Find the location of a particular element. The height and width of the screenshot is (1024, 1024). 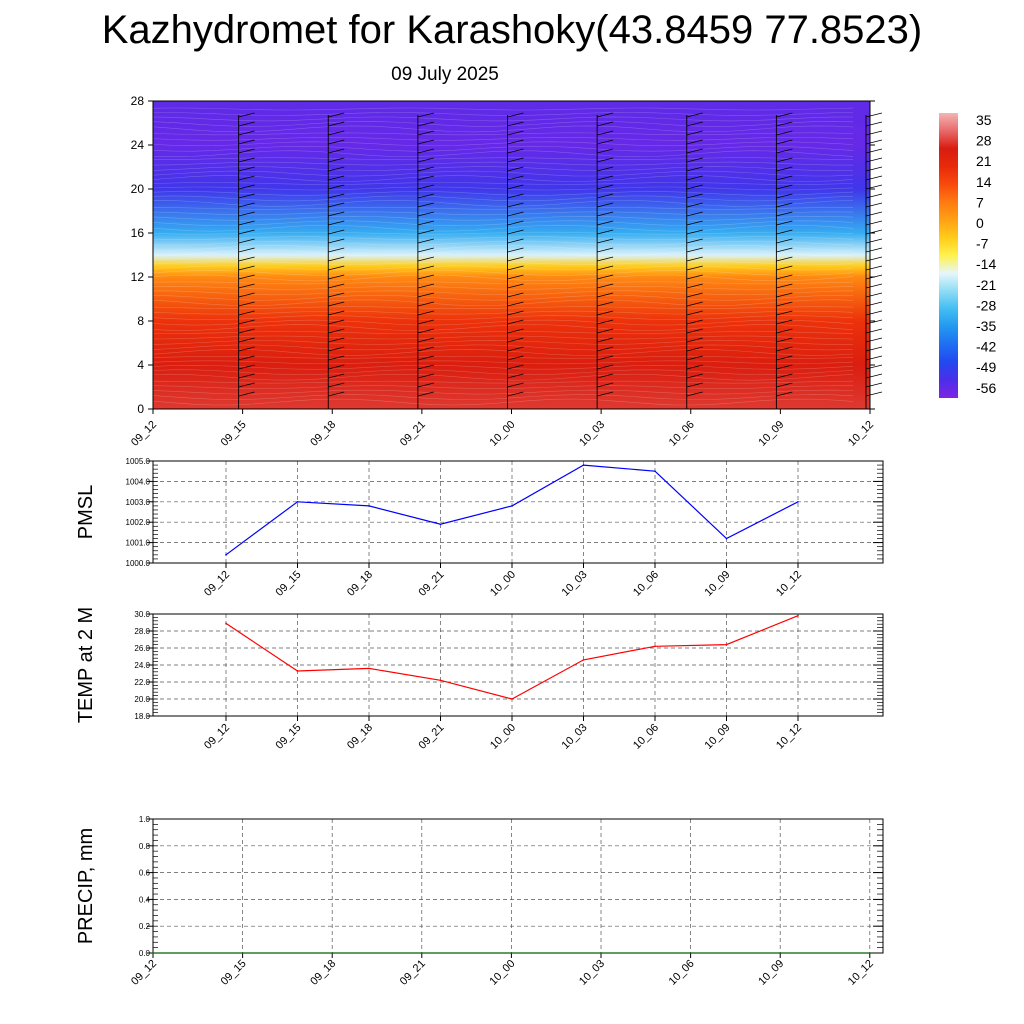

colorbar-label: -35 is located at coordinates (986, 326).